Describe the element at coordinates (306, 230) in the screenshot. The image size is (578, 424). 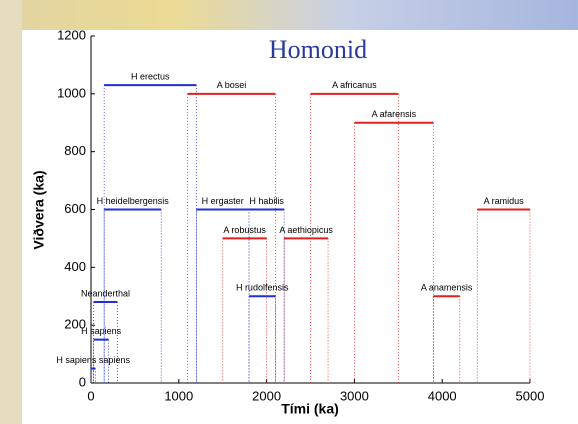
I see `segment-label: A aethiopicus` at that location.